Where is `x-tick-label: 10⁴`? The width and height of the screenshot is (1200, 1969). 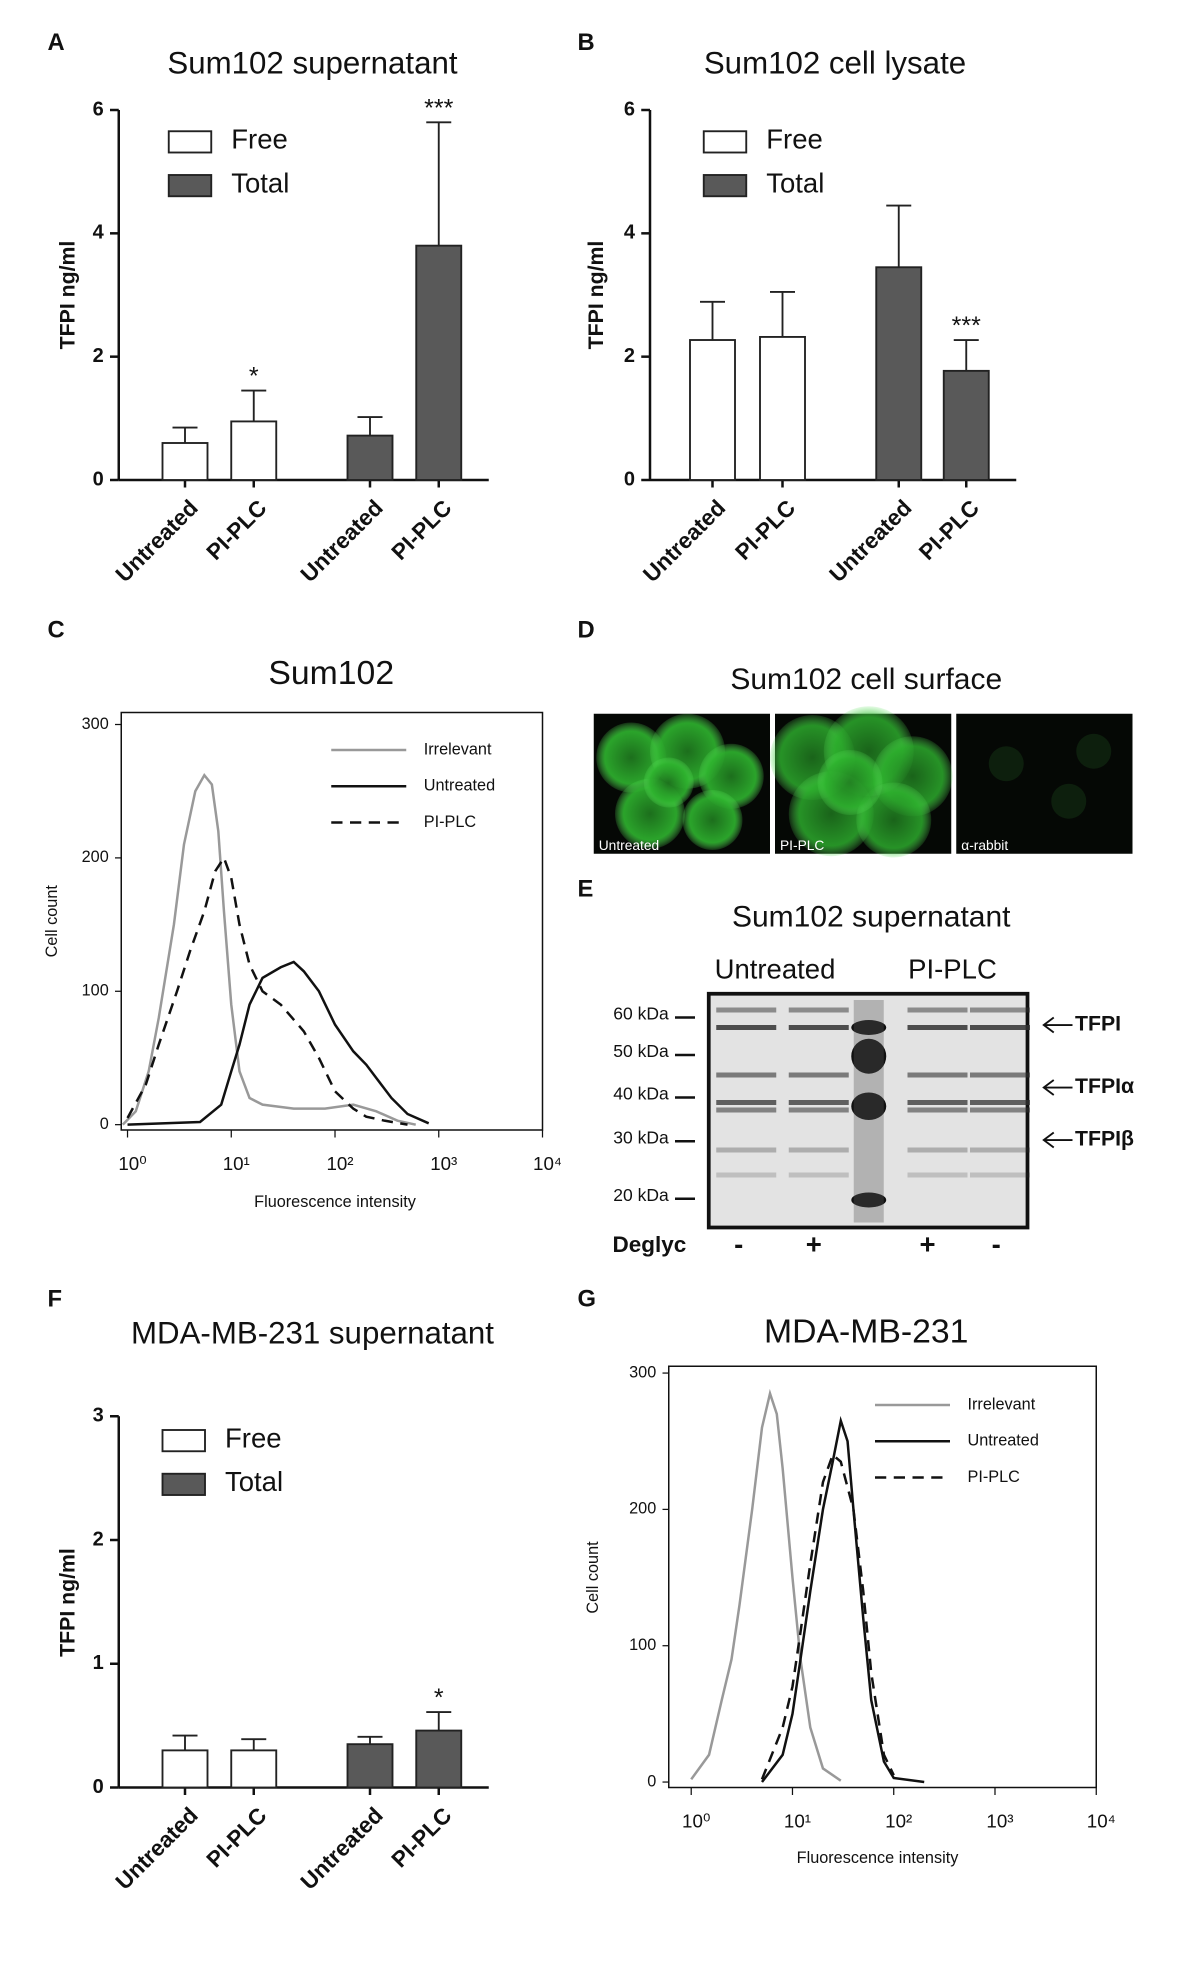
x-tick-label: 10⁴ is located at coordinates (1101, 1820).